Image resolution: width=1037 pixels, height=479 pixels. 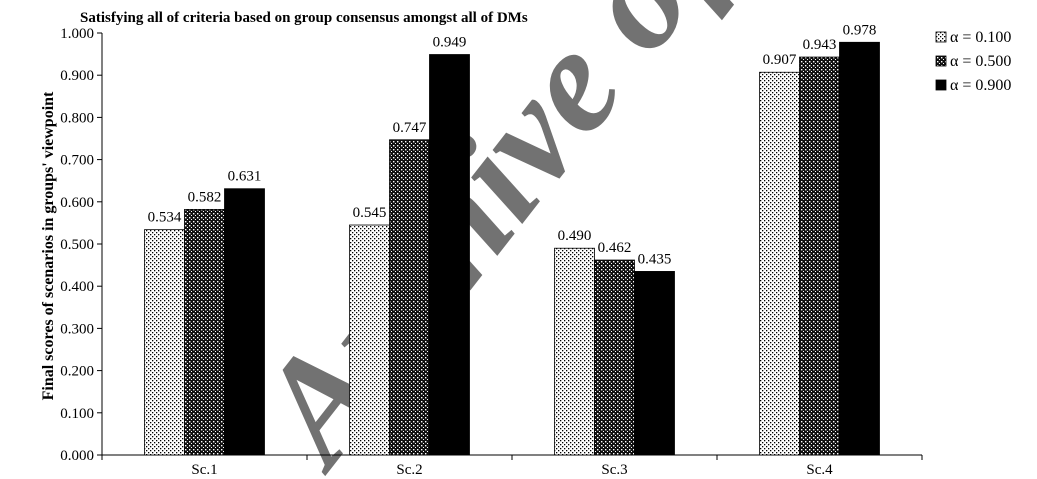 What do you see at coordinates (77, 372) in the screenshot?
I see `y-tick-label: 0.200` at bounding box center [77, 372].